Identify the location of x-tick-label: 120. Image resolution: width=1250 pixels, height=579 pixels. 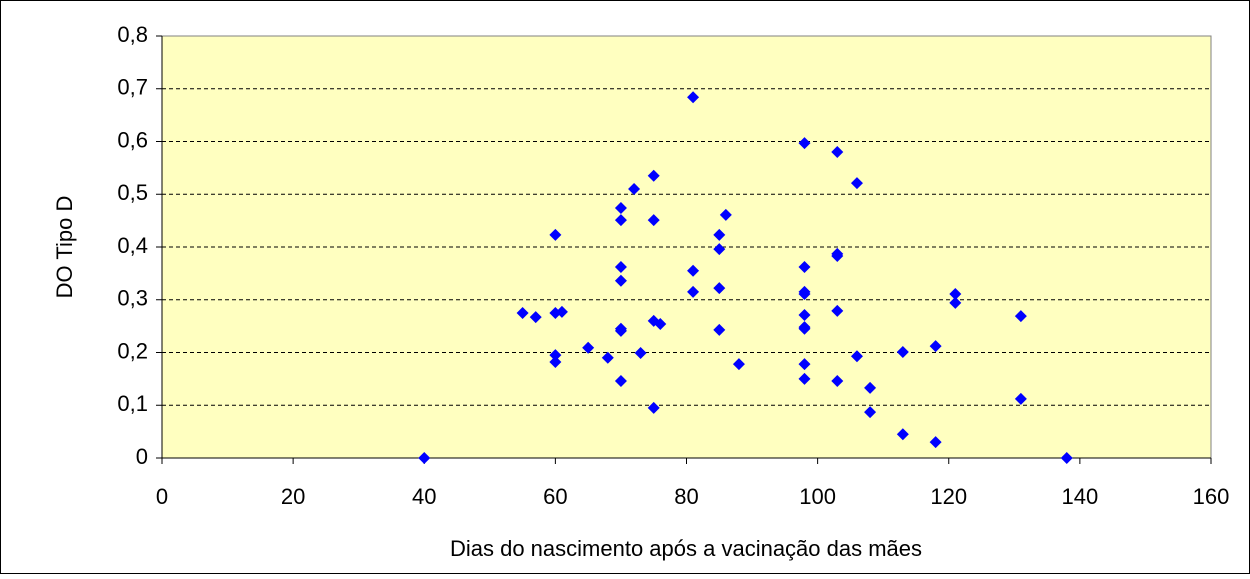
(948, 496).